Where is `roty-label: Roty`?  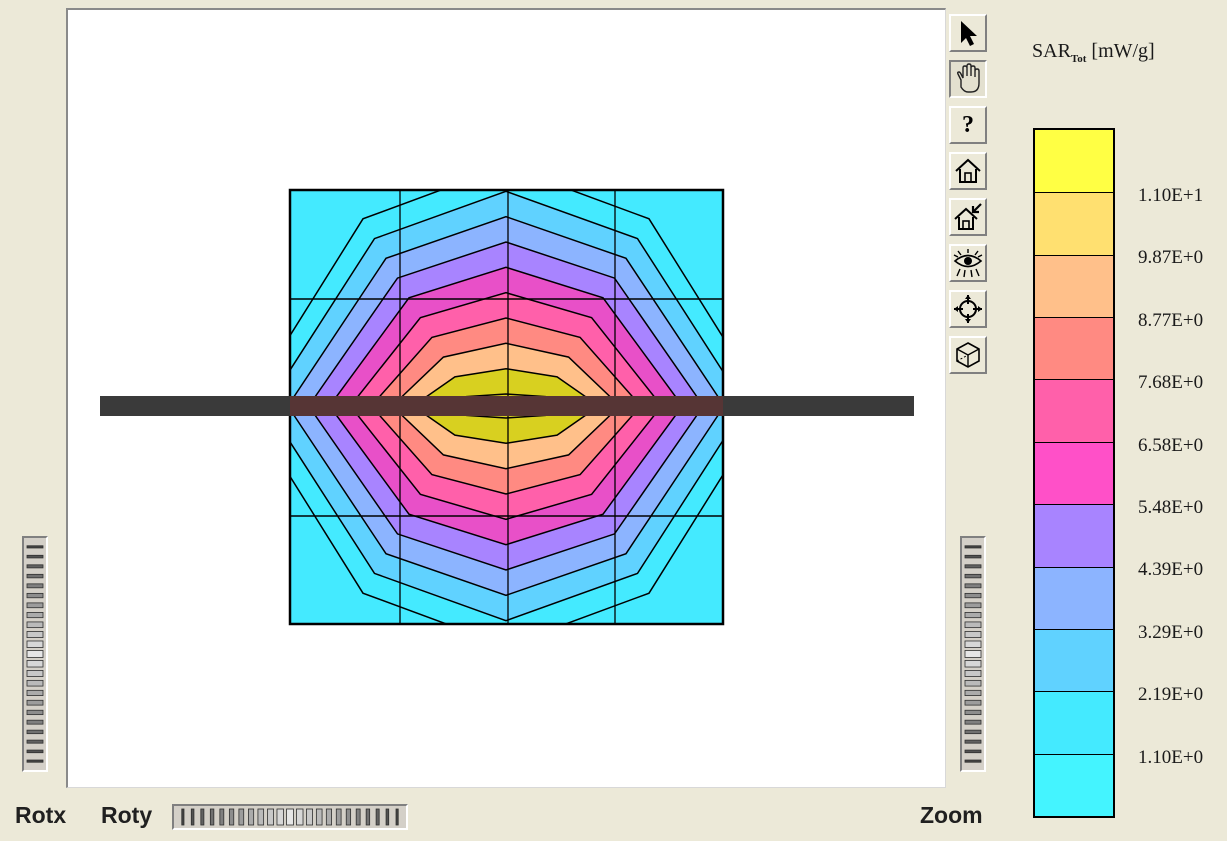
roty-label: Roty is located at coordinates (126, 815).